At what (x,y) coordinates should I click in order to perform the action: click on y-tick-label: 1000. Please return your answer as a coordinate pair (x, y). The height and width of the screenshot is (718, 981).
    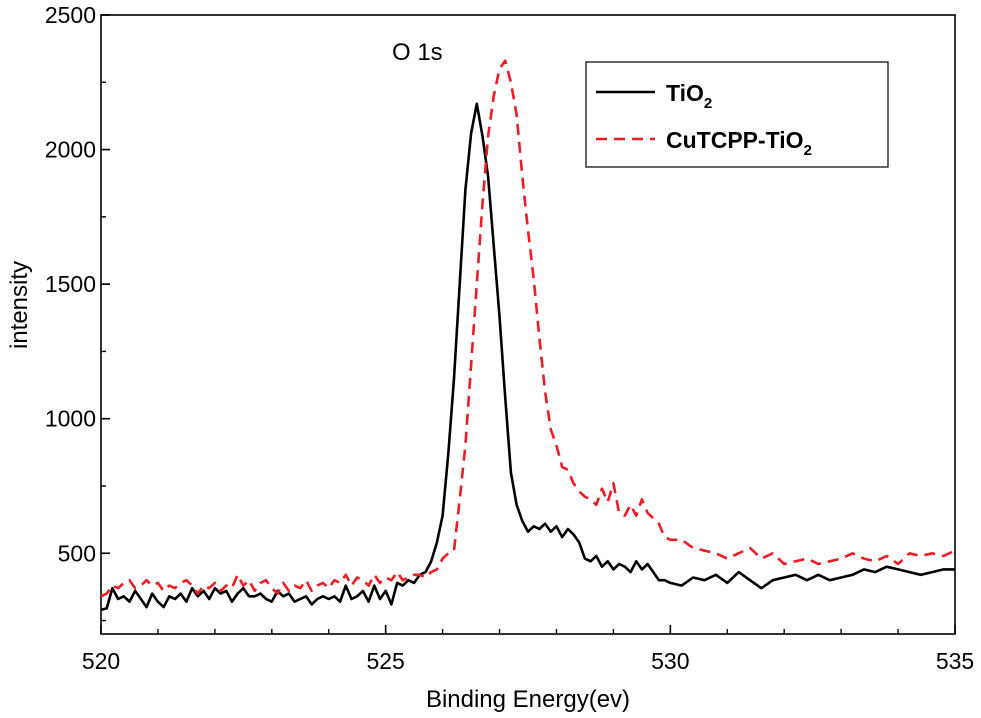
    Looking at the image, I should click on (70, 419).